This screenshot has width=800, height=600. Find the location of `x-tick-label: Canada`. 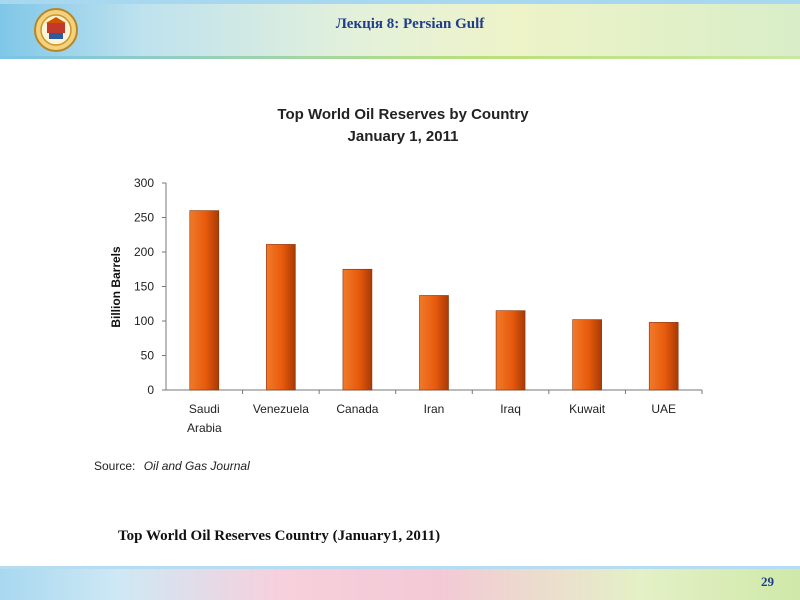

x-tick-label: Canada is located at coordinates (357, 409).